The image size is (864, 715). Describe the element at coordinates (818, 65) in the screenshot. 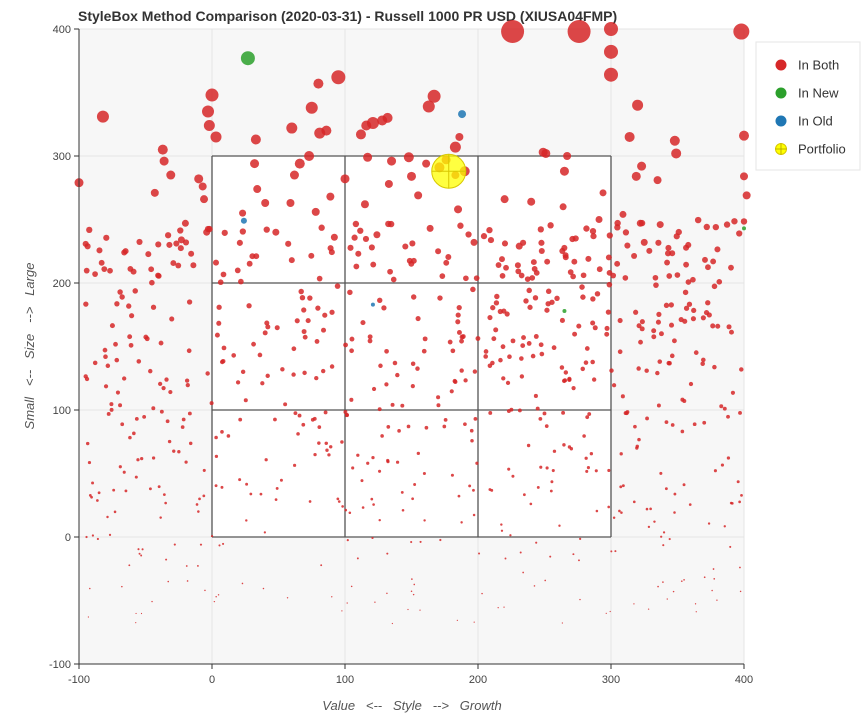

I see `legend-label: In Both` at that location.